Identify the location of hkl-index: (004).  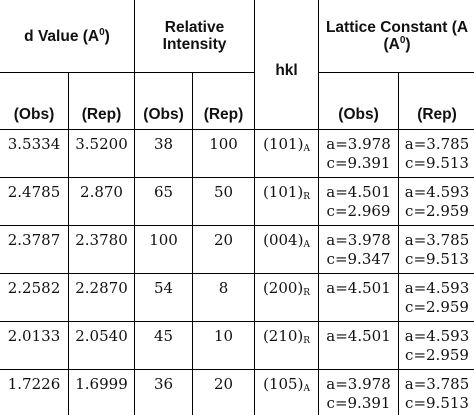
(283, 240).